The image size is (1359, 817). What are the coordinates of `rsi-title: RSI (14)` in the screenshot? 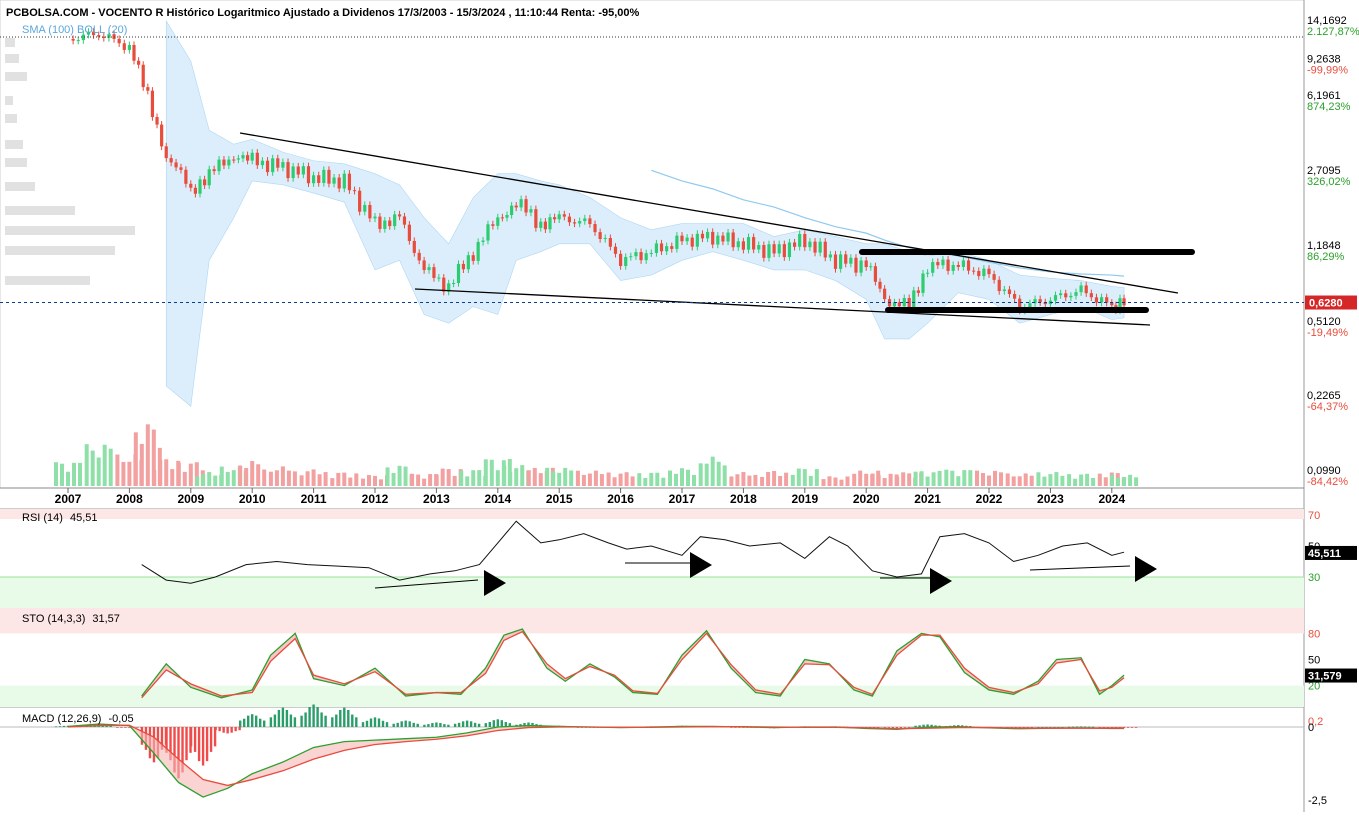 It's located at (42, 518).